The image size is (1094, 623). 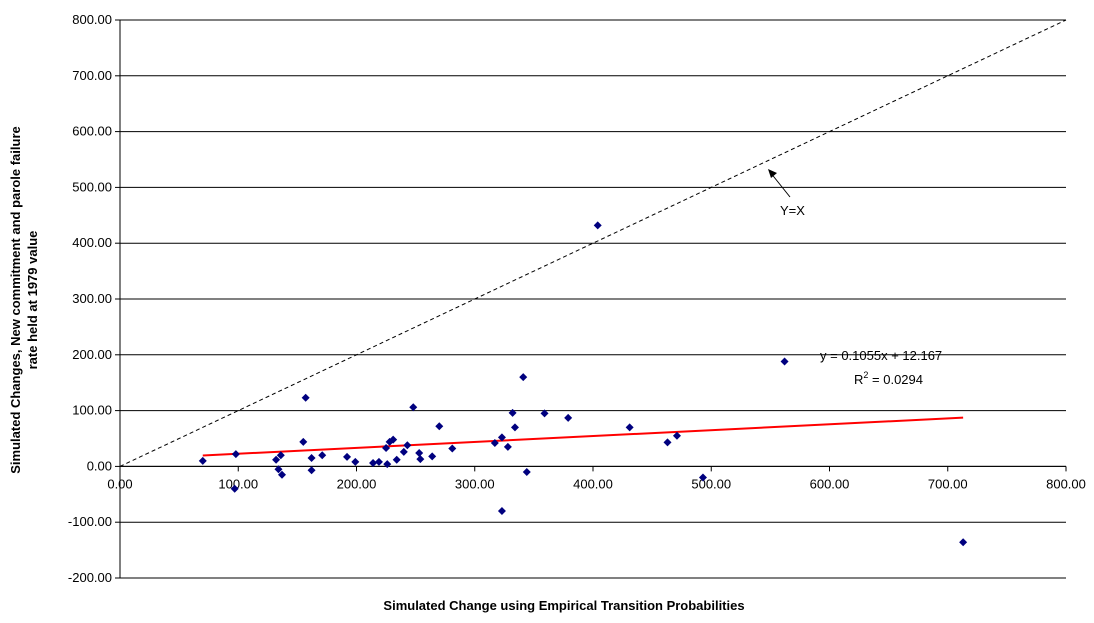 What do you see at coordinates (948, 483) in the screenshot?
I see `x-tick-label: 700.00` at bounding box center [948, 483].